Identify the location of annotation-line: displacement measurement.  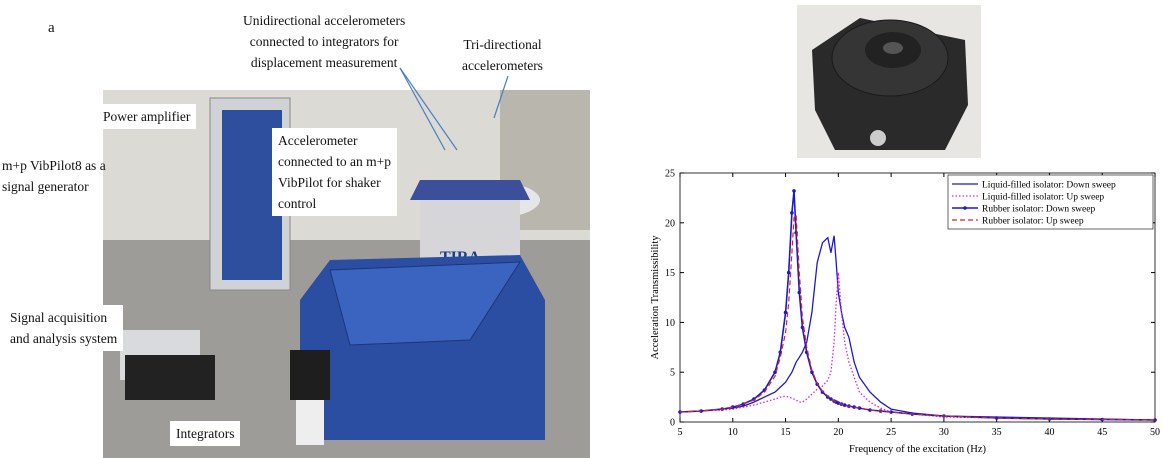
(324, 62).